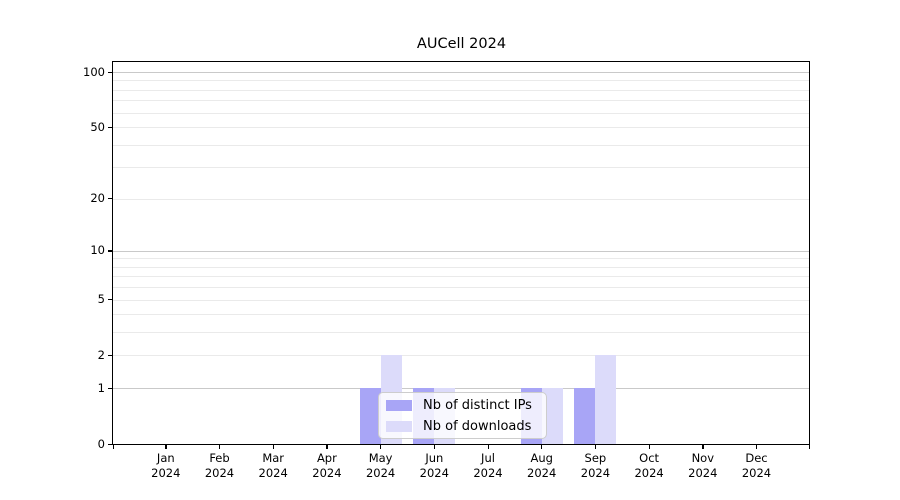 The image size is (900, 500). I want to click on x-tick-label: Oct 2024, so click(649, 465).